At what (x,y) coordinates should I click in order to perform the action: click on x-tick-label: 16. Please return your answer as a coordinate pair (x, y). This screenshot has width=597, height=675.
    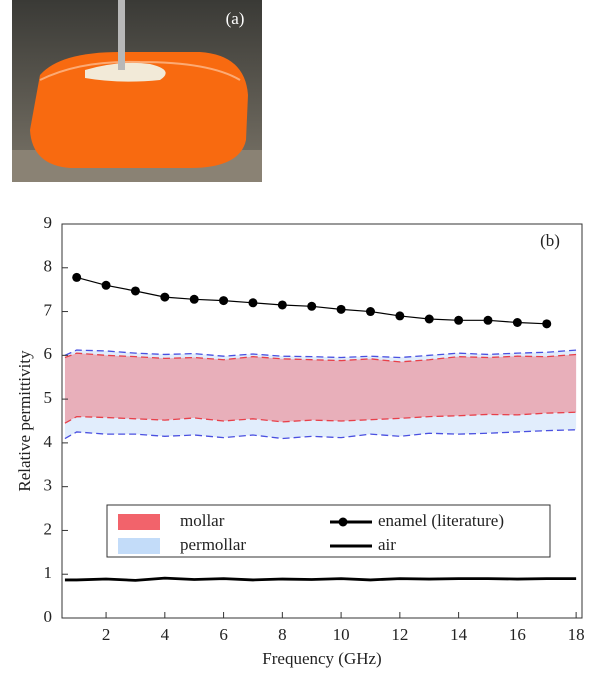
    Looking at the image, I should click on (517, 634).